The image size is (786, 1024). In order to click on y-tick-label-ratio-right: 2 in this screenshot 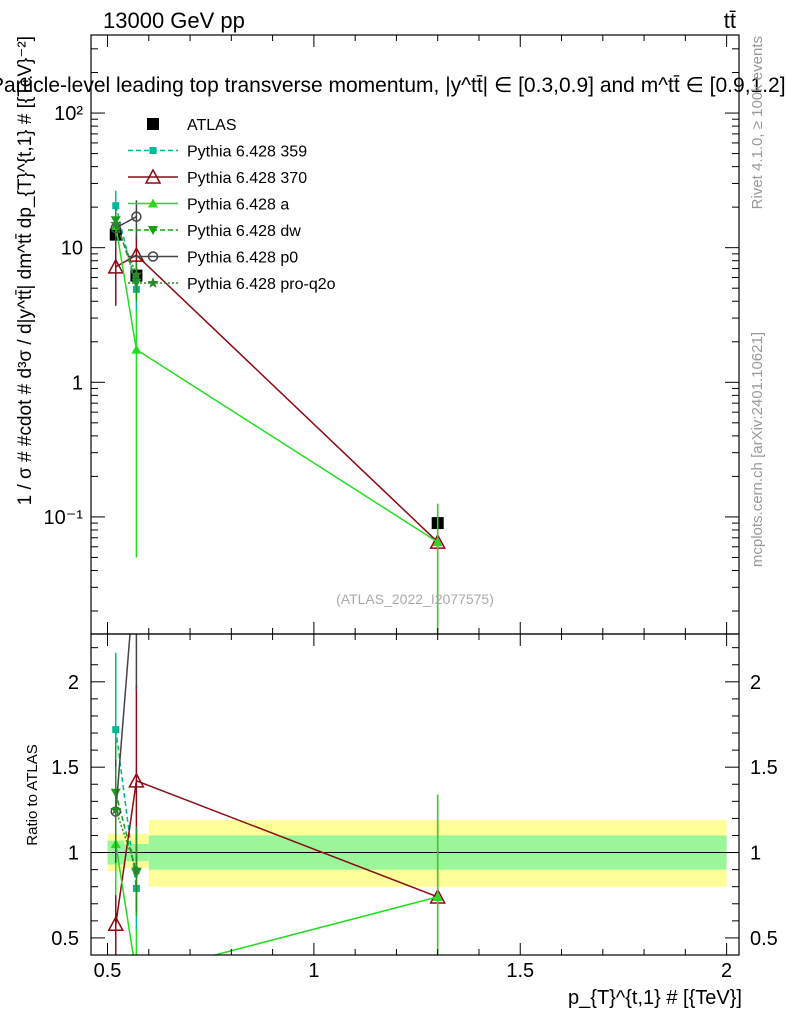, I will do `click(755, 683)`.